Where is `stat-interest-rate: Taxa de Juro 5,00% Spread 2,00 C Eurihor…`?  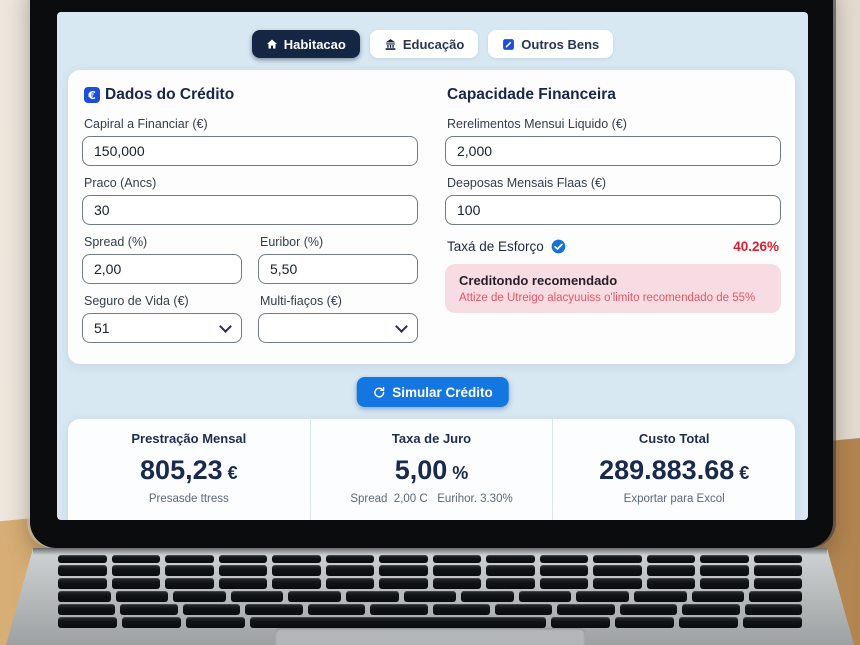
stat-interest-rate: Taxa de Juro 5,00% Spread 2,00 C Eurihor… is located at coordinates (431, 469).